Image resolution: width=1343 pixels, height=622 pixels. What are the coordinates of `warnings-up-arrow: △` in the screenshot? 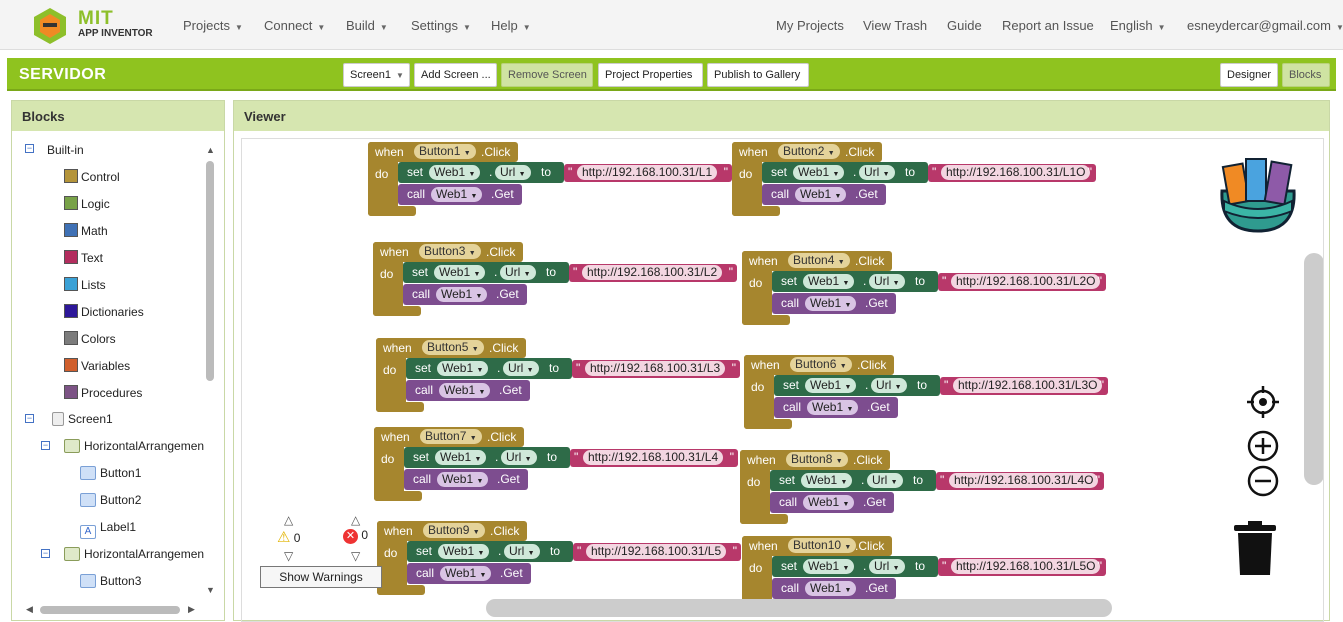 It's located at (289, 520).